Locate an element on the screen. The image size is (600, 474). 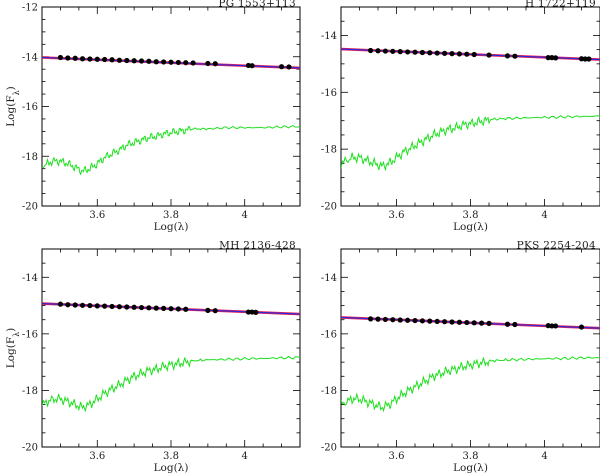
panel-title: PKS 2254-204 is located at coordinates (556, 246).